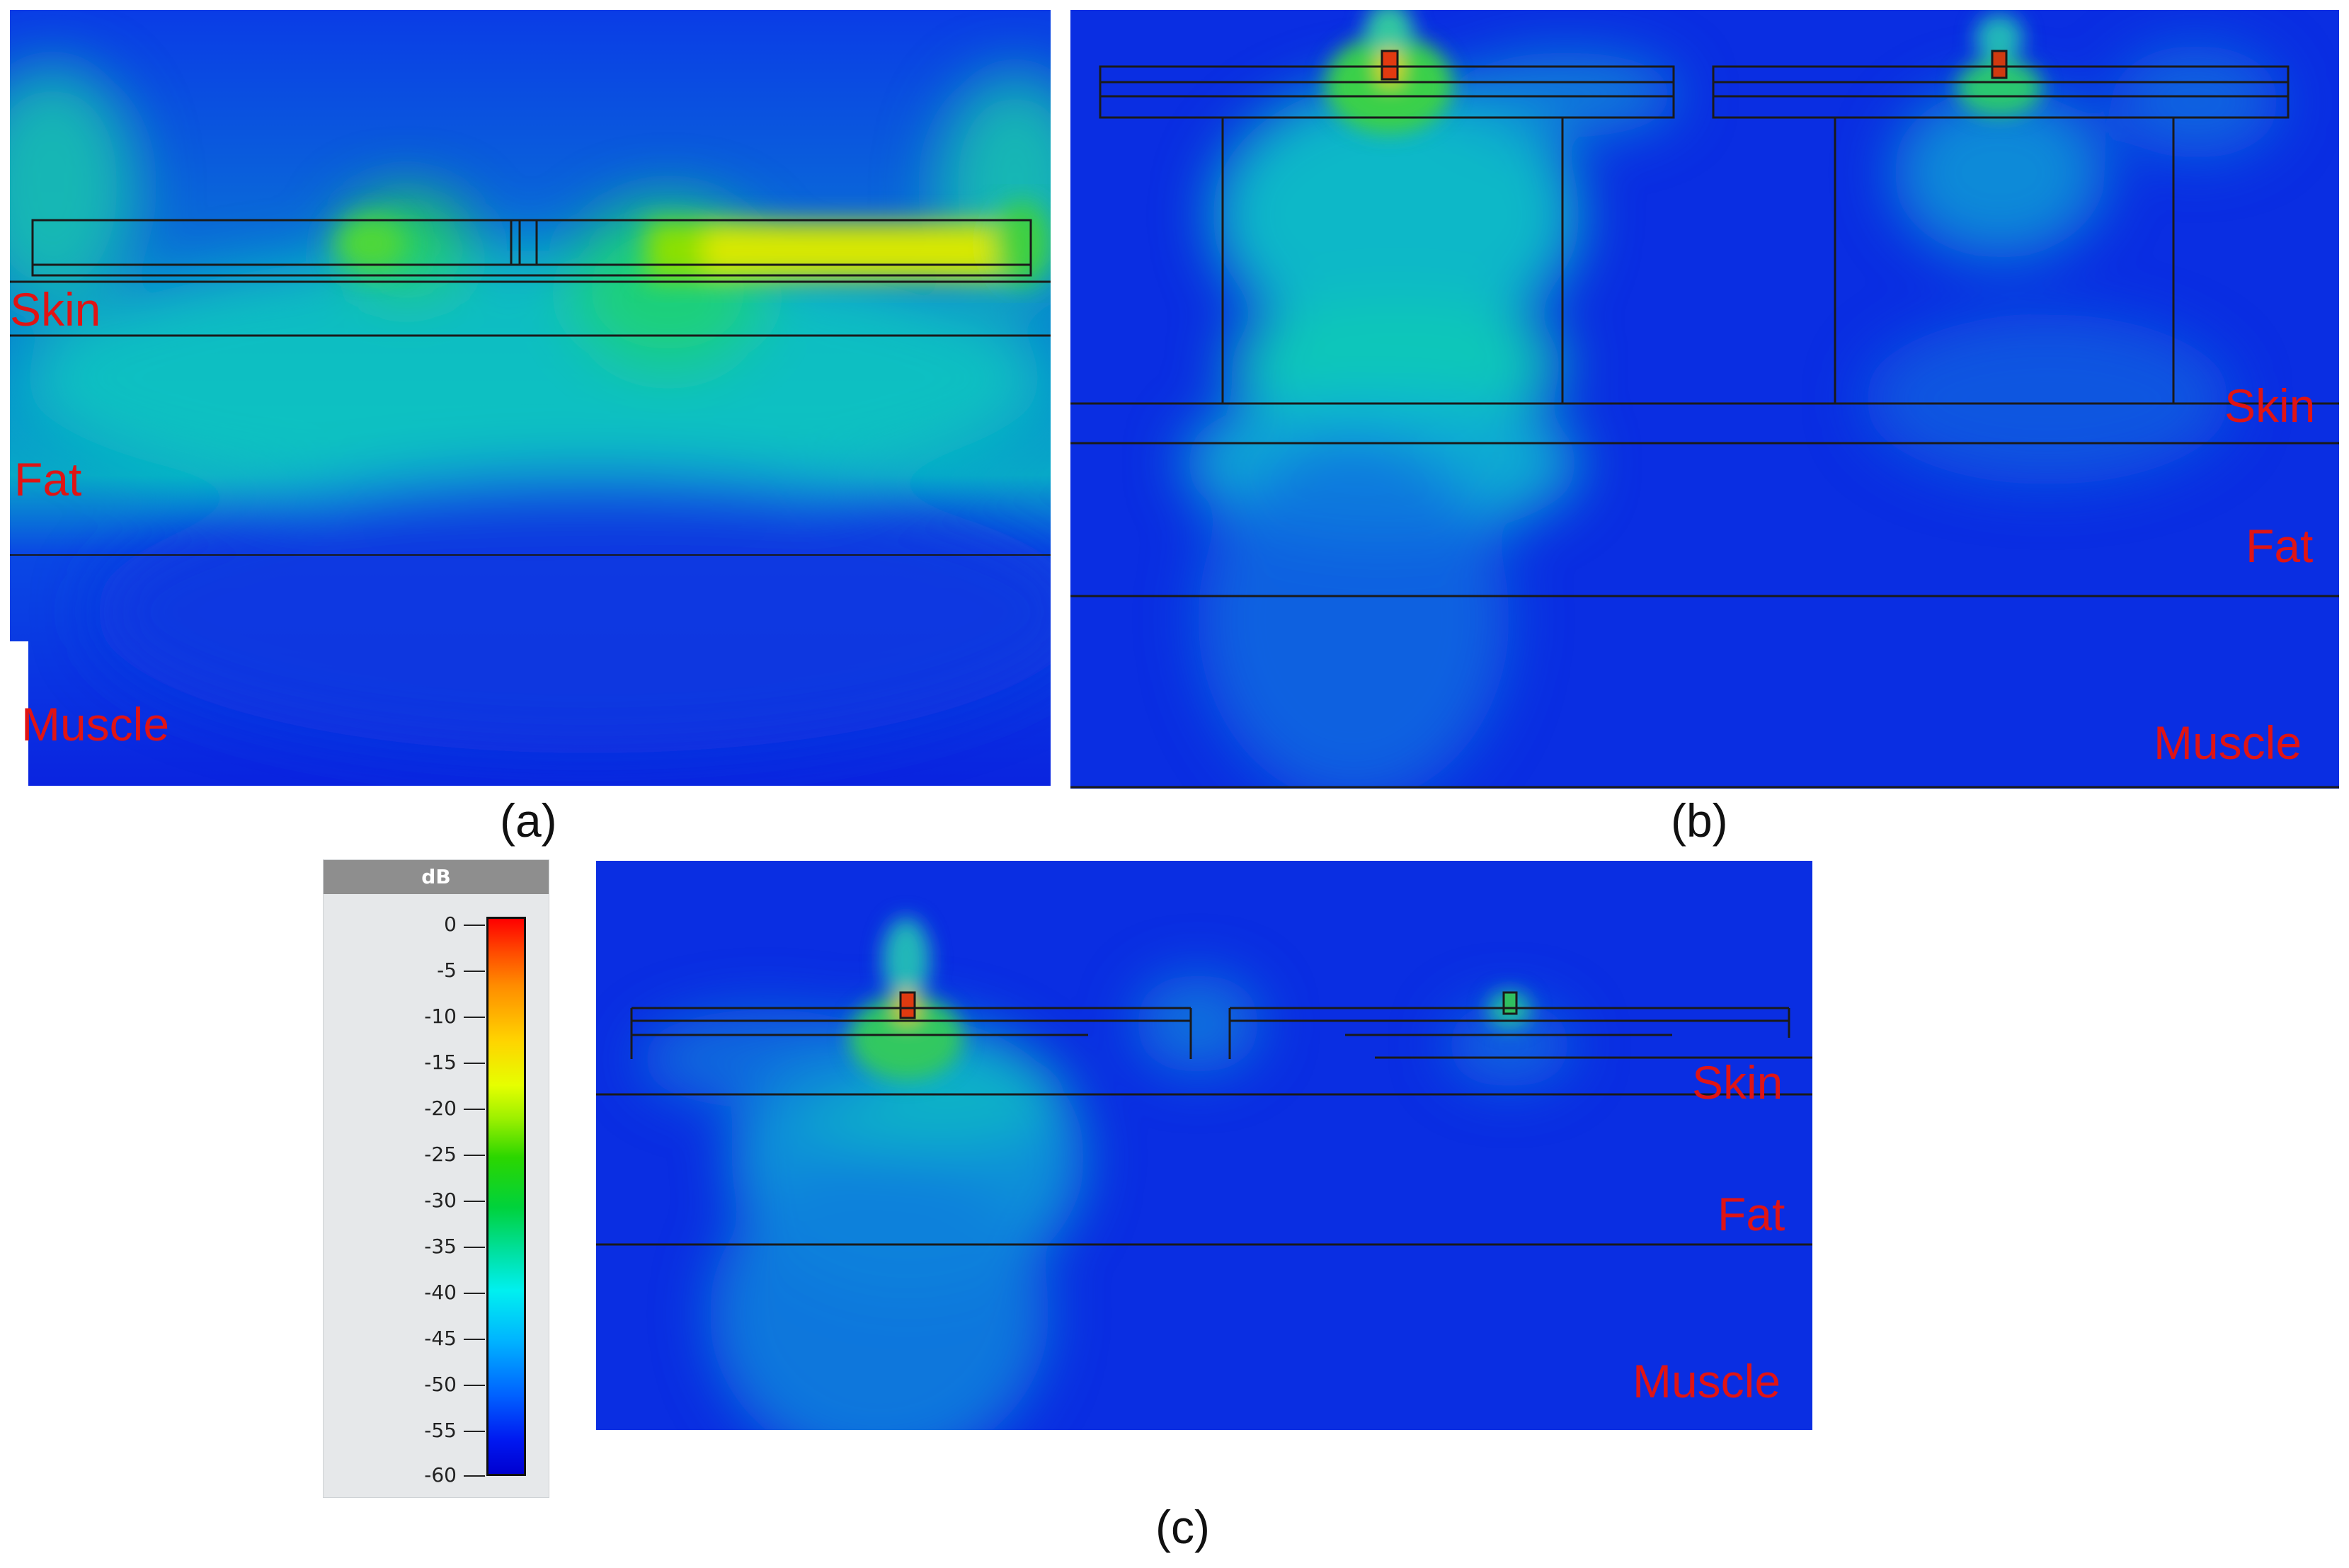 The height and width of the screenshot is (1568, 2349). Describe the element at coordinates (404, 1292) in the screenshot. I see `colorbar-tick: -40` at that location.